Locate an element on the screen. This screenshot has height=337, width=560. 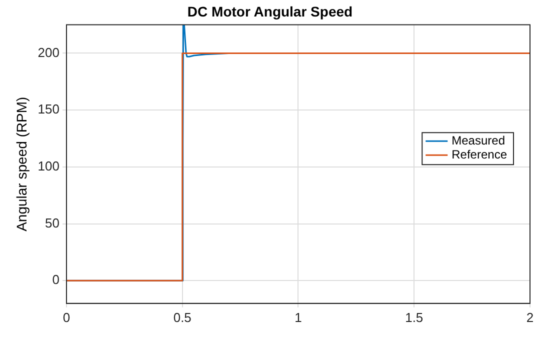
chart-title: DC Motor Angular Speed is located at coordinates (270, 11).